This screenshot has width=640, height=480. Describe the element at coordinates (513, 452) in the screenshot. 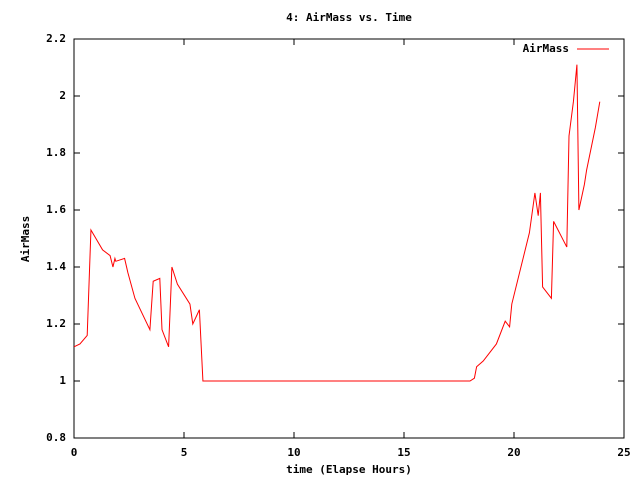

I see `x-tick-label: 20` at that location.